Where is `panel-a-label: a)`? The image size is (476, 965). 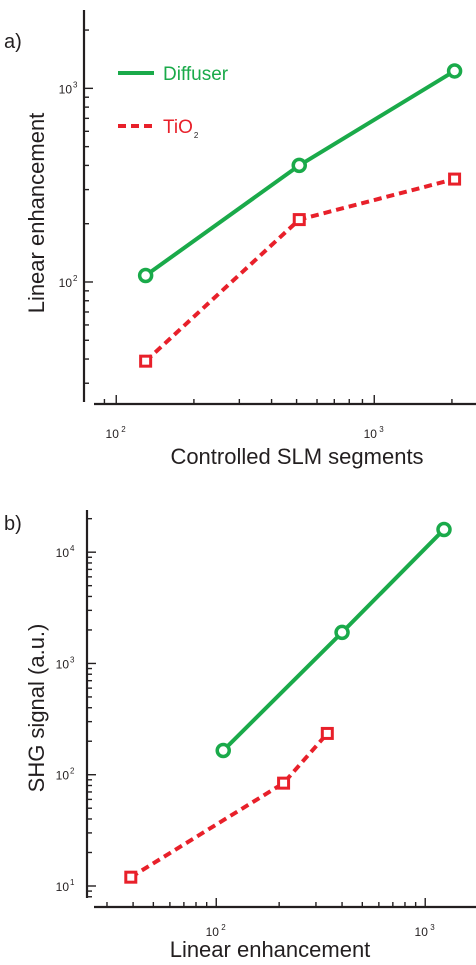
panel-a-label: a) is located at coordinates (13, 42).